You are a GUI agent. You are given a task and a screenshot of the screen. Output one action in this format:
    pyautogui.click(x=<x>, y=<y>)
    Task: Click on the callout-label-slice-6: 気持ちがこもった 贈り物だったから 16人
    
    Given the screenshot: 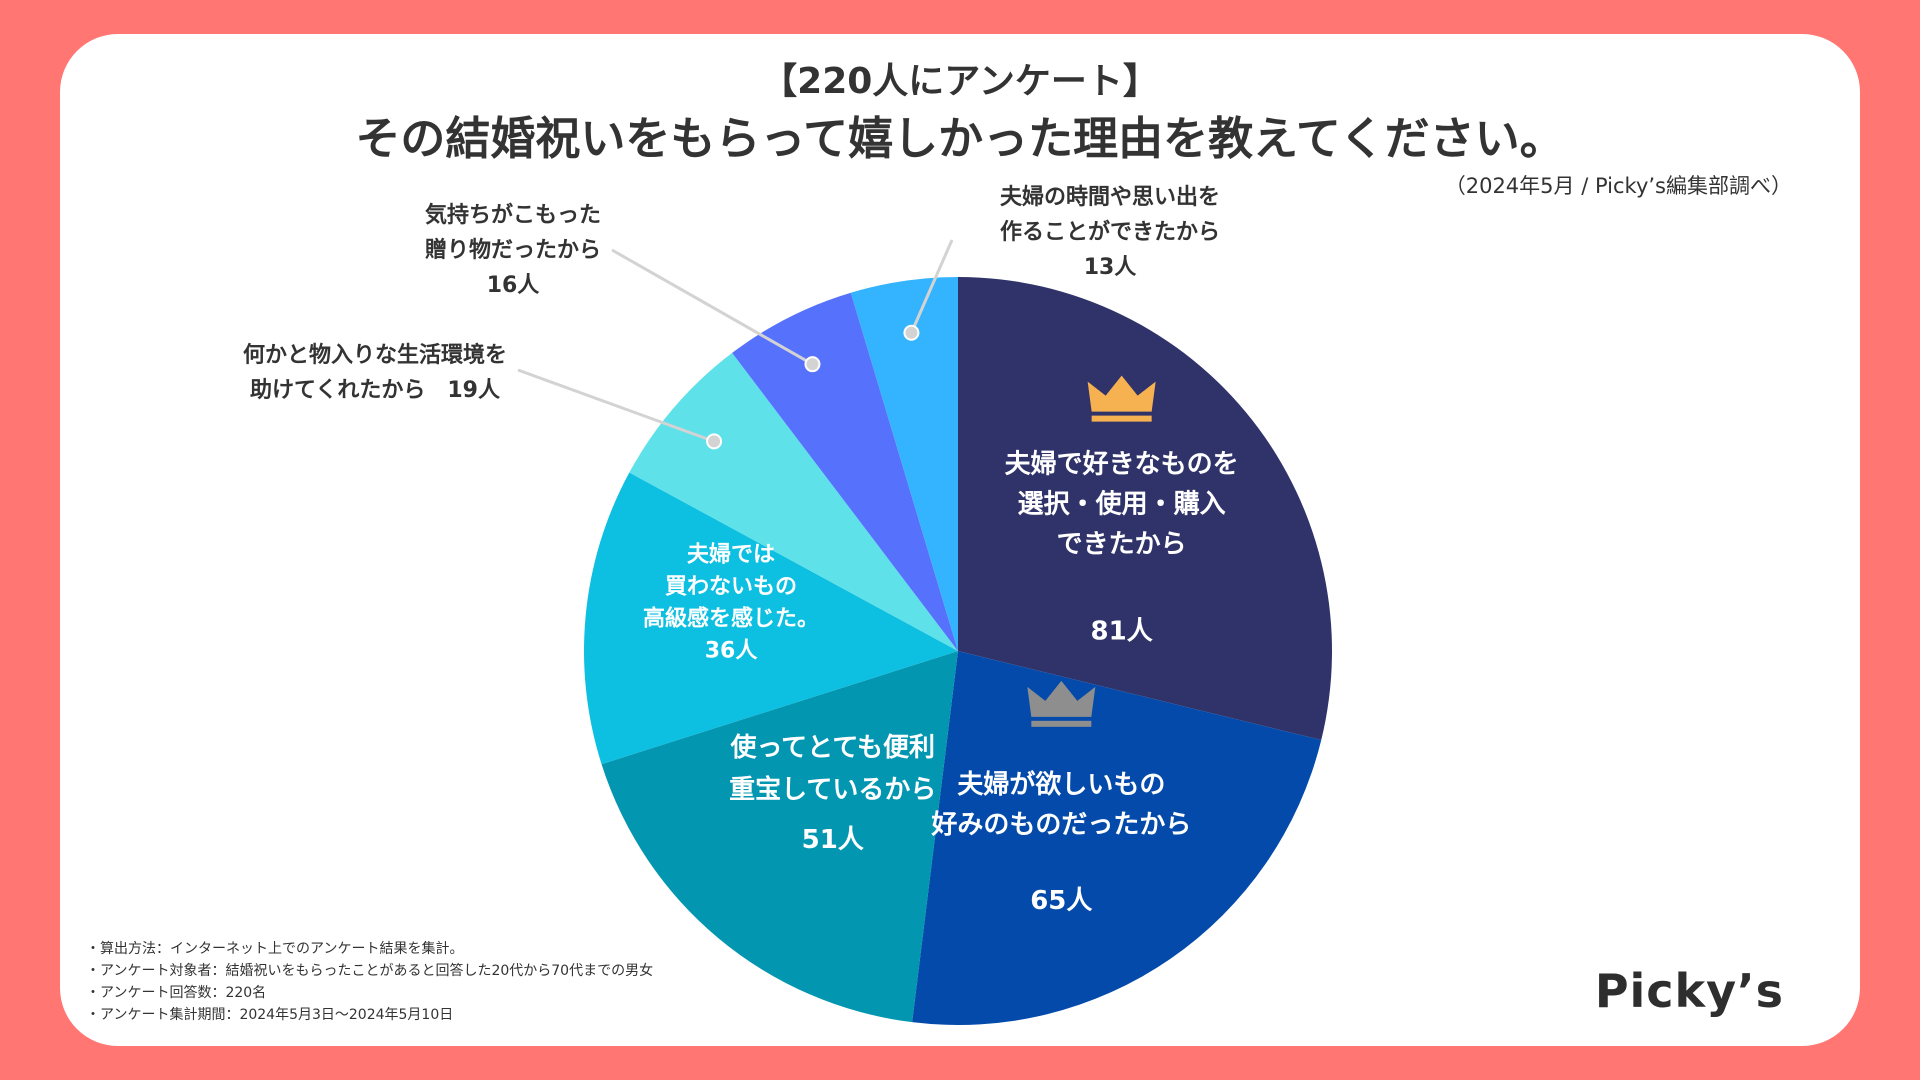 What is the action you would take?
    pyautogui.click(x=513, y=250)
    